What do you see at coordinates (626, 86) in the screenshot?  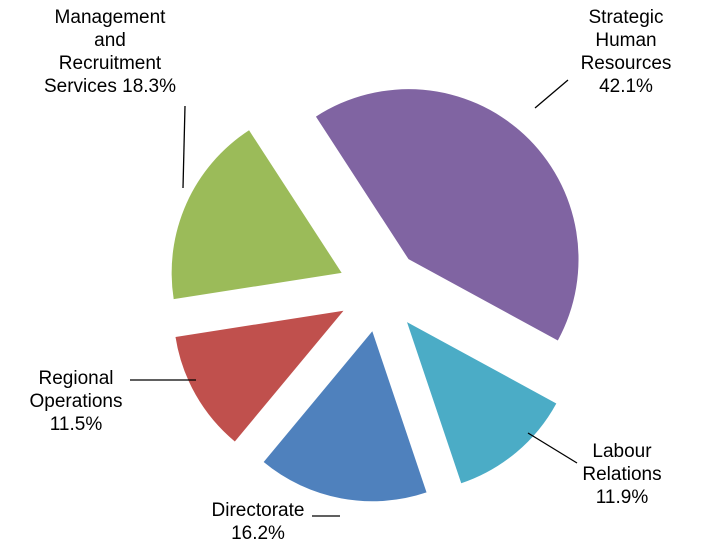 I see `value-label: 42.1%` at bounding box center [626, 86].